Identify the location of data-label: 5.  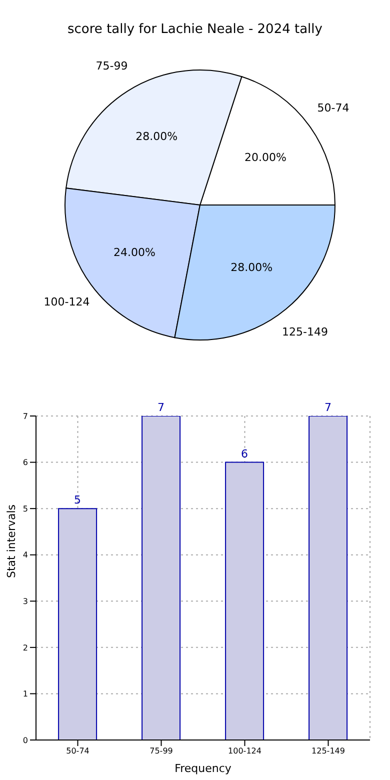
(78, 500).